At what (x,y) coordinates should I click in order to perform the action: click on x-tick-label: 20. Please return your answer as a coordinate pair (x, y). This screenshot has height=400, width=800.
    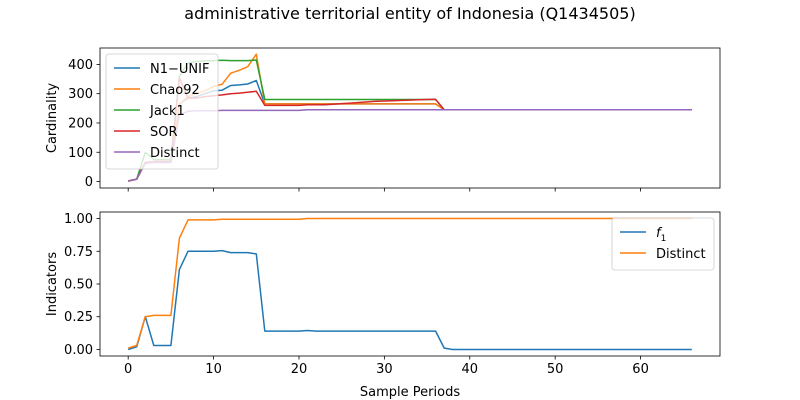
    Looking at the image, I should click on (299, 369).